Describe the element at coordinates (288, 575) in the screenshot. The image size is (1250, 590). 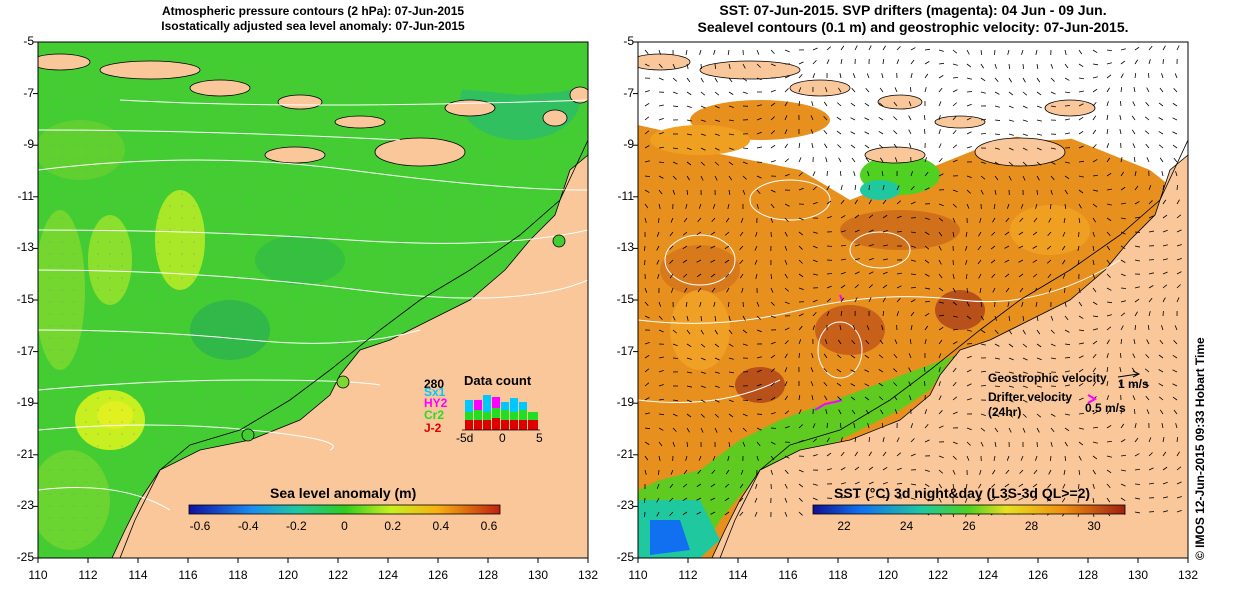
I see `left-xtick-5: 120` at that location.